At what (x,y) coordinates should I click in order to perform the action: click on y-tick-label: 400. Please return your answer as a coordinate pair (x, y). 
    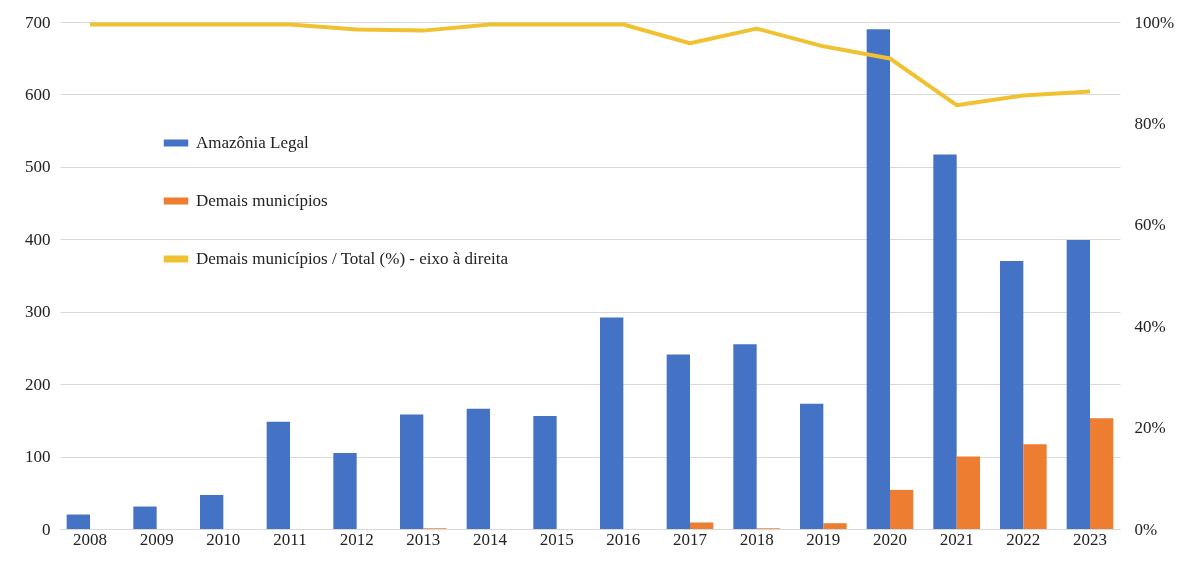
    Looking at the image, I should click on (38, 239).